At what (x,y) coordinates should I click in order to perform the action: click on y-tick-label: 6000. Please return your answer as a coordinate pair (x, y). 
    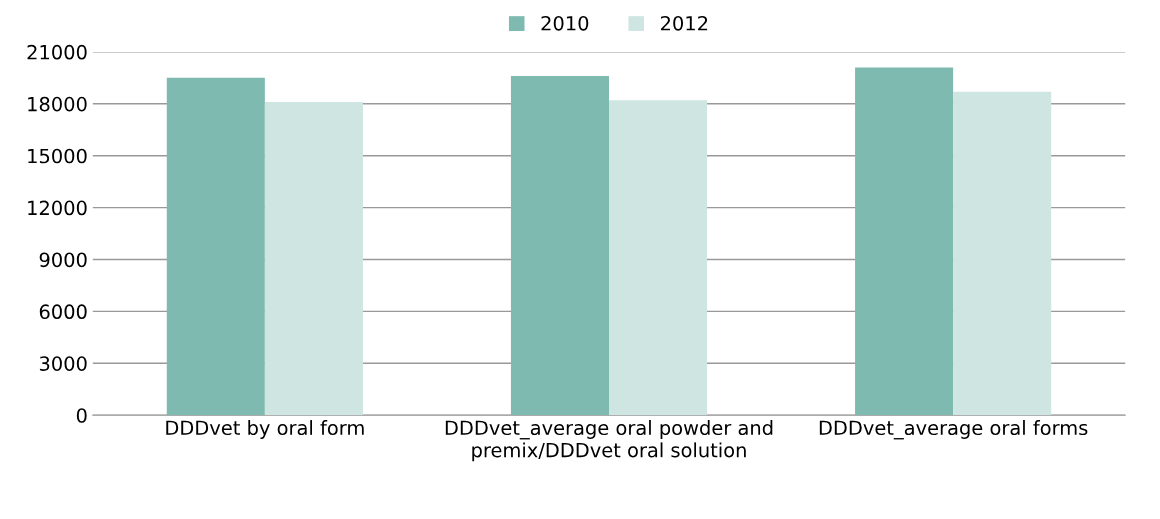
    Looking at the image, I should click on (63, 312).